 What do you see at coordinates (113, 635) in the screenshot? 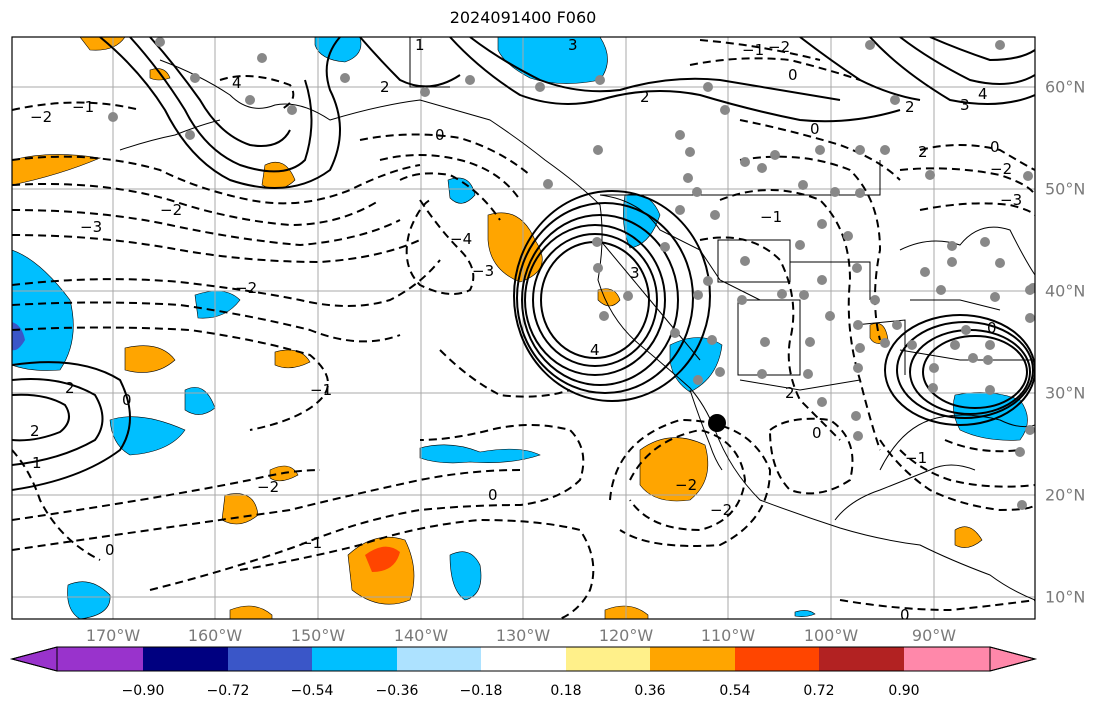
I see `lon-label: 170°W` at bounding box center [113, 635].